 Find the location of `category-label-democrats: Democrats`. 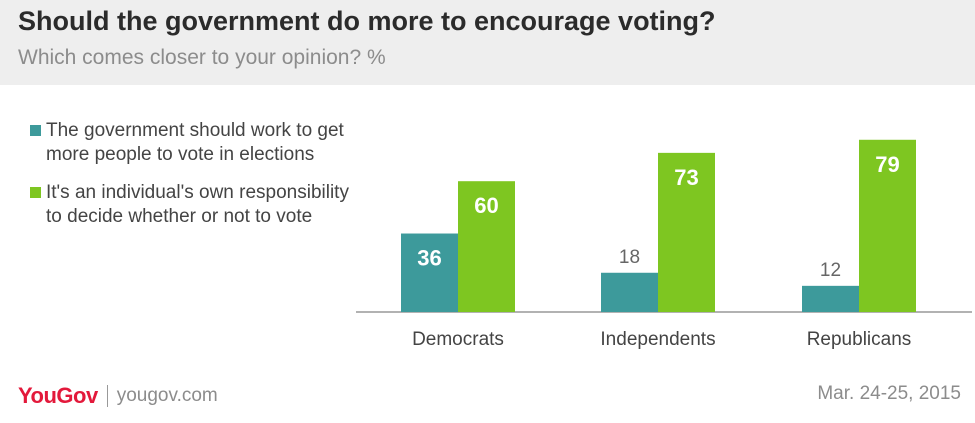

category-label-democrats: Democrats is located at coordinates (458, 339).